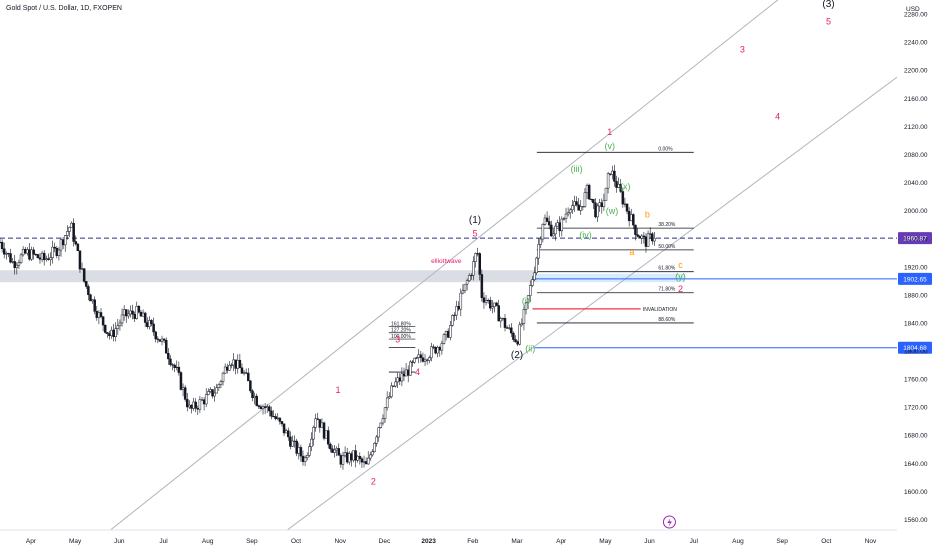 The width and height of the screenshot is (932, 550). What do you see at coordinates (916, 15) in the screenshot?
I see `y-tick-label: 2280.00` at bounding box center [916, 15].